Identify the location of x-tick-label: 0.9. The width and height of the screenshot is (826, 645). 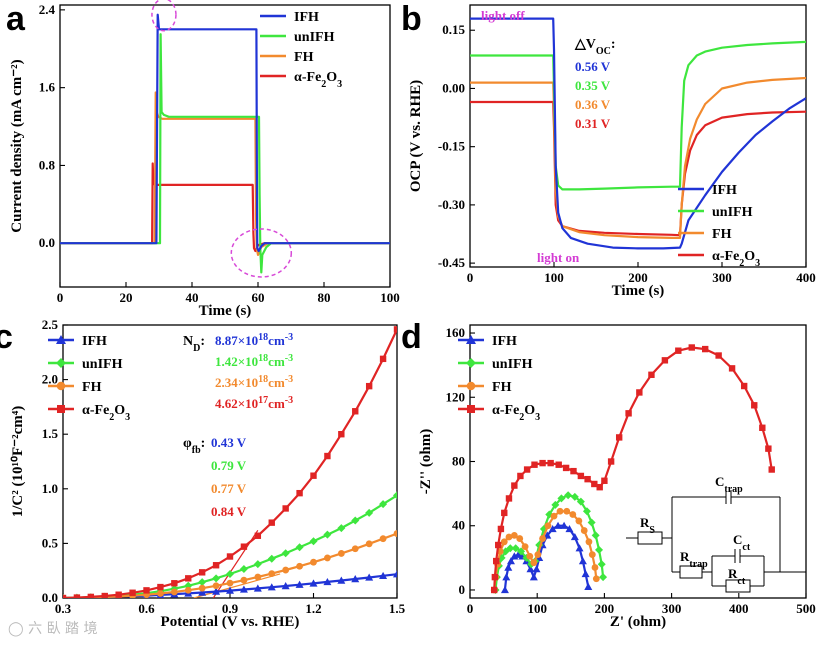
(230, 608).